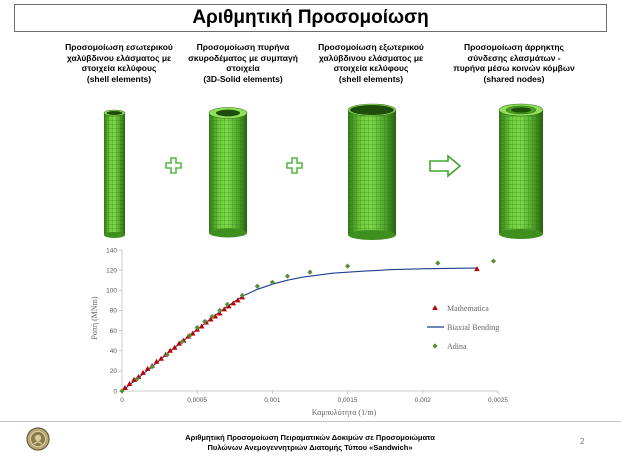 This screenshot has width=621, height=459. What do you see at coordinates (468, 308) in the screenshot?
I see `legend-label: Mathematica` at bounding box center [468, 308].